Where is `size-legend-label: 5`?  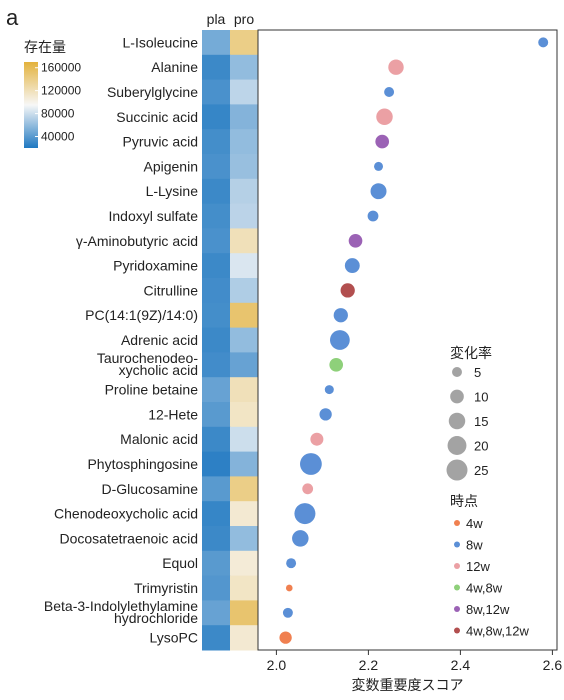 size-legend-label: 5 is located at coordinates (477, 372).